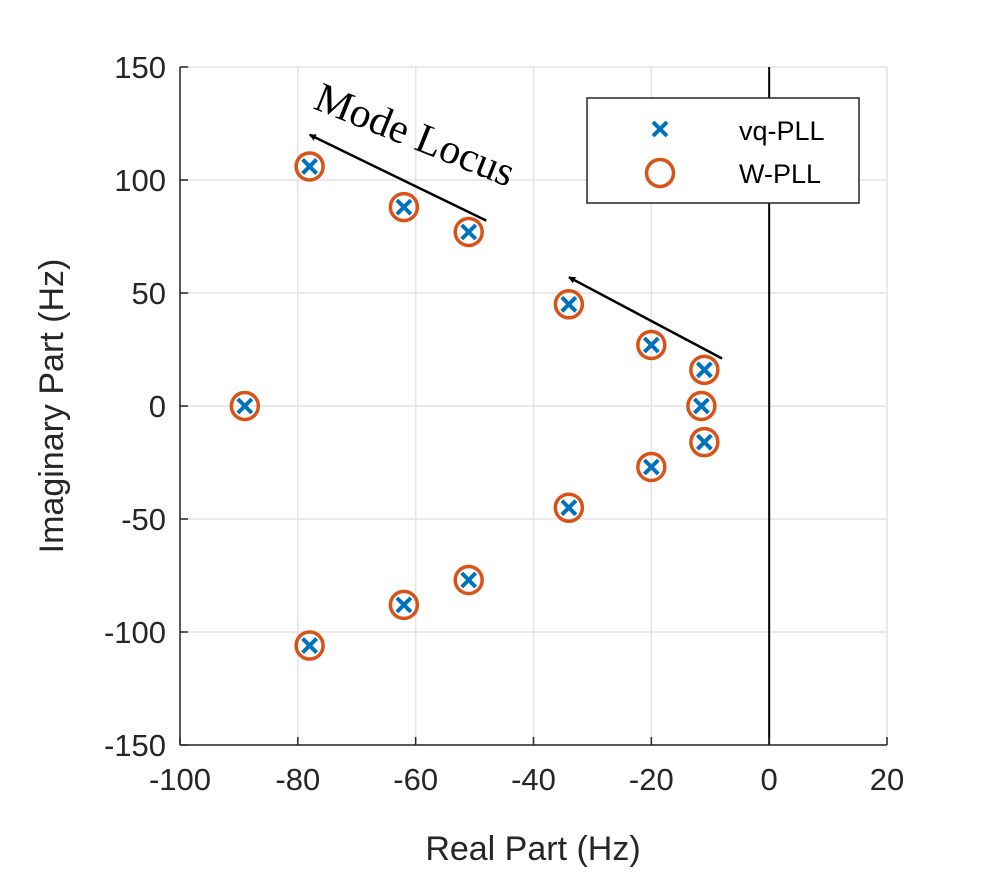 The image size is (992, 874). What do you see at coordinates (143, 519) in the screenshot?
I see `y-tick-label: -50` at bounding box center [143, 519].